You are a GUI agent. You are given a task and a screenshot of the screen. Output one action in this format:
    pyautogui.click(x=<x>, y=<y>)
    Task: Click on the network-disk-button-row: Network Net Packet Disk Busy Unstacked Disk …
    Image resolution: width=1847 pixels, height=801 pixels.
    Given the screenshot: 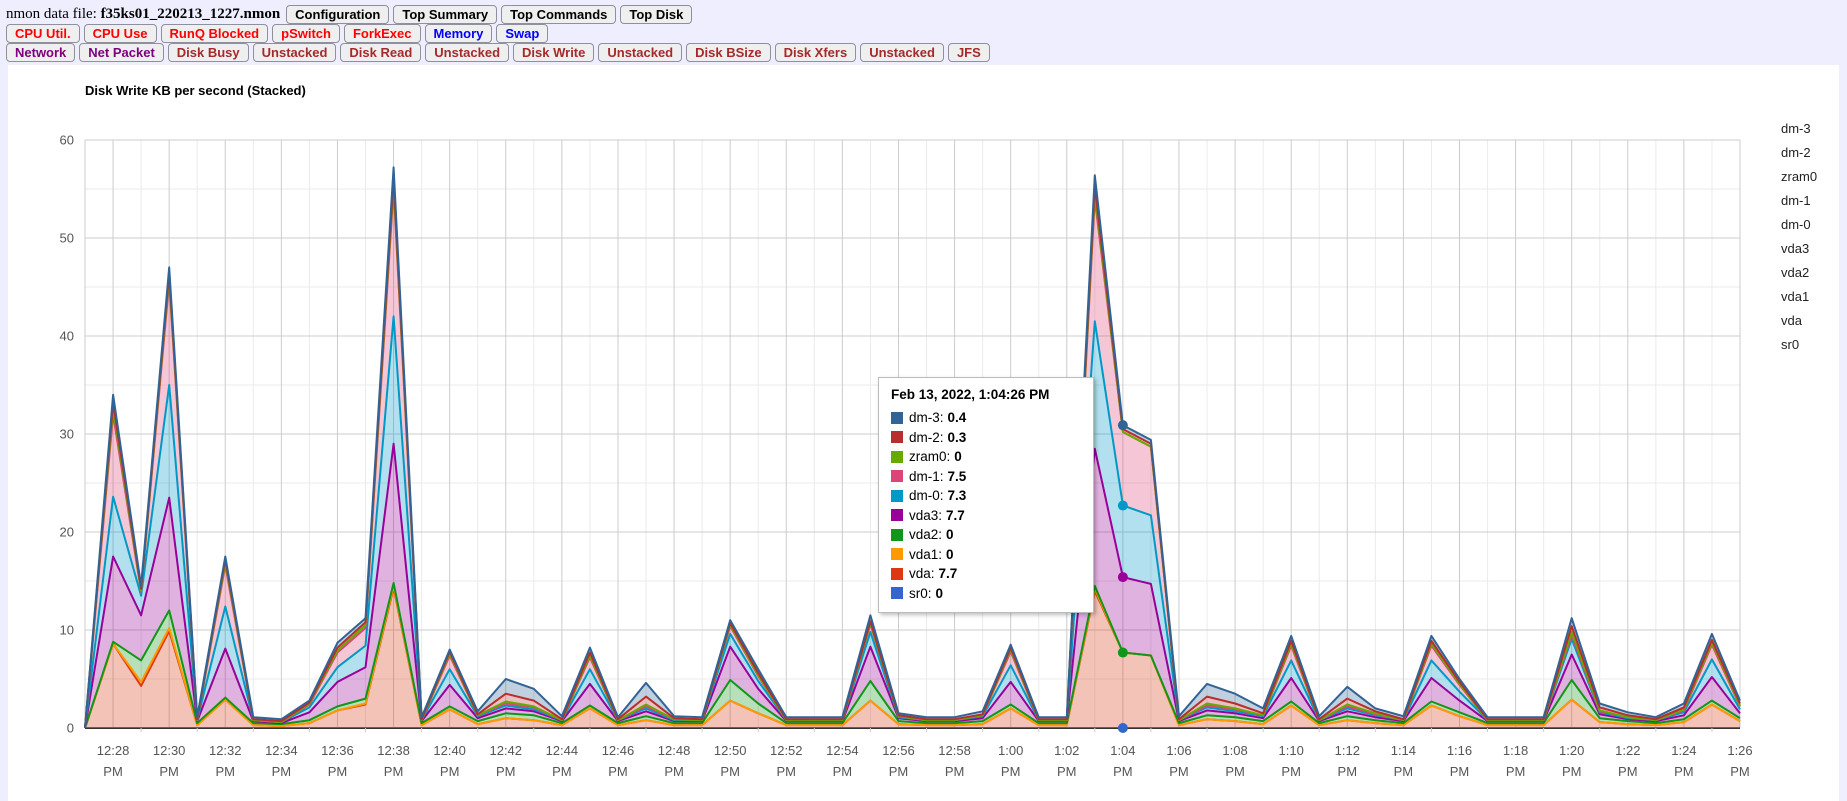 What is the action you would take?
    pyautogui.click(x=498, y=52)
    